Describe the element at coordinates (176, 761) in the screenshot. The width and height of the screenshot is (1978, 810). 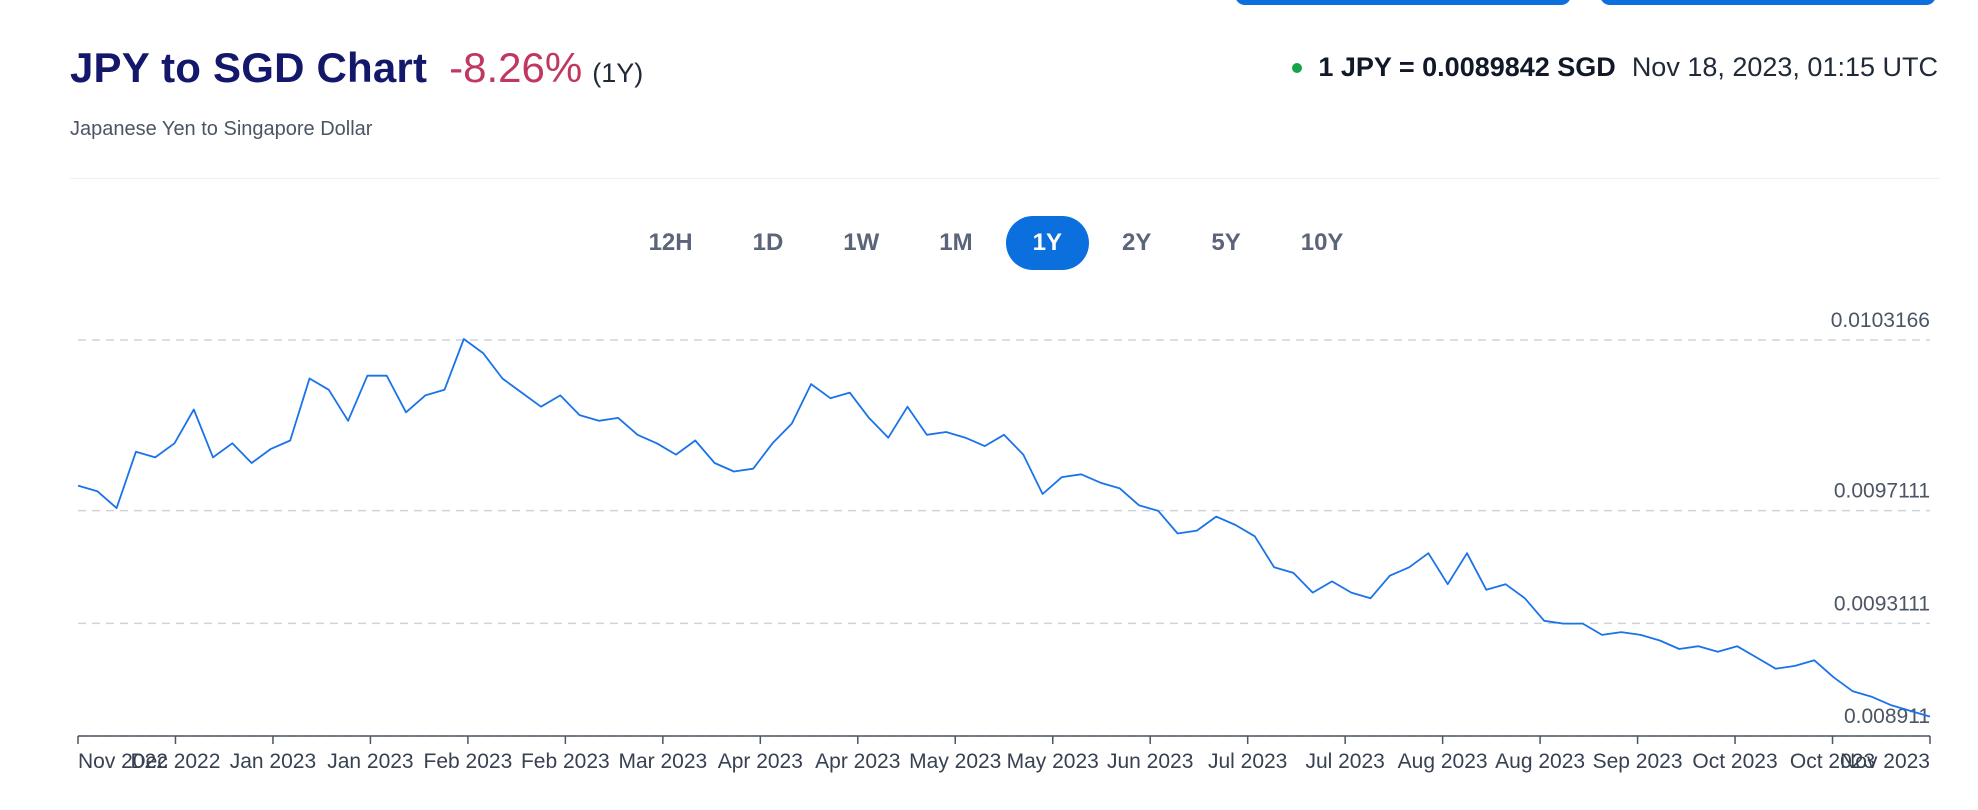
I see `x-tick-label: Dec 2022` at that location.